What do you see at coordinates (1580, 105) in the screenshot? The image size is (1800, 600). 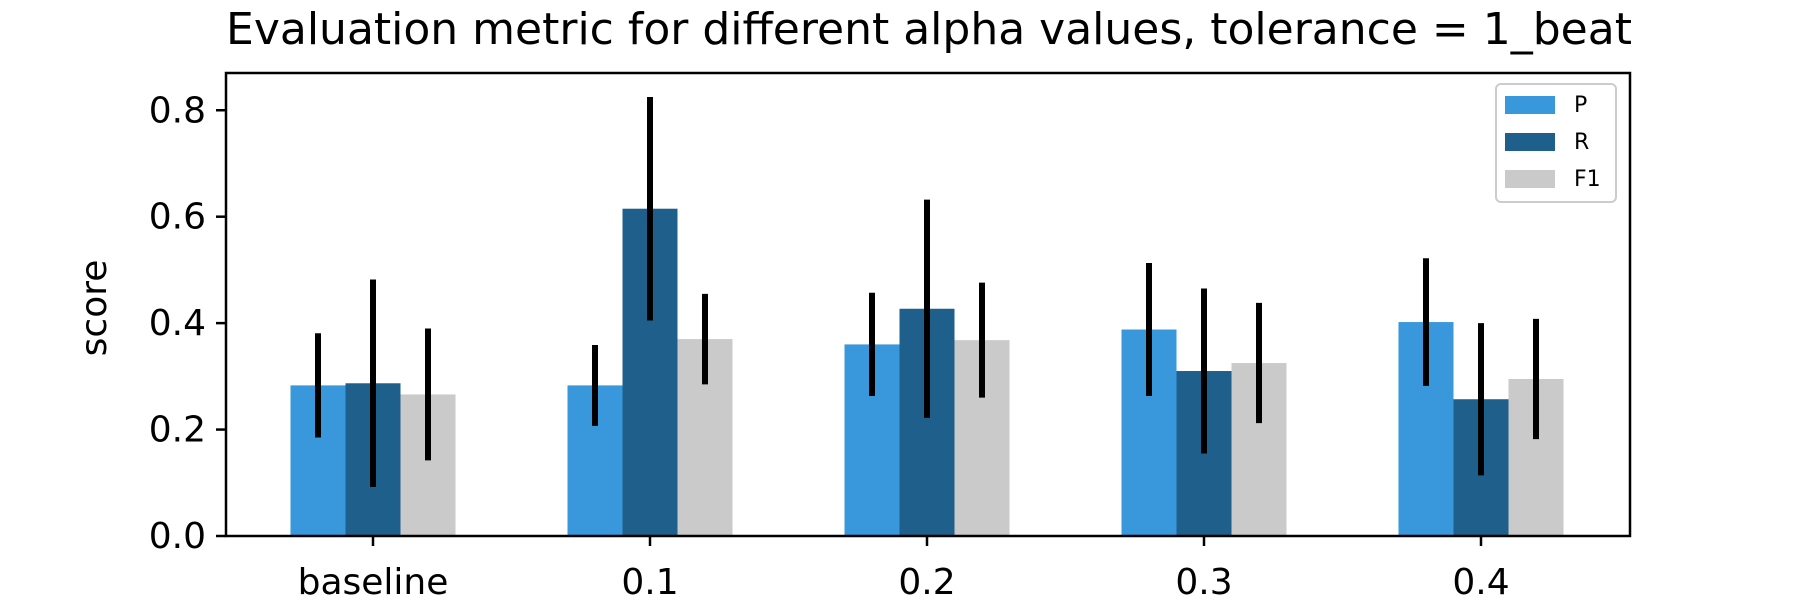 I see `legend-label-p: P` at bounding box center [1580, 105].